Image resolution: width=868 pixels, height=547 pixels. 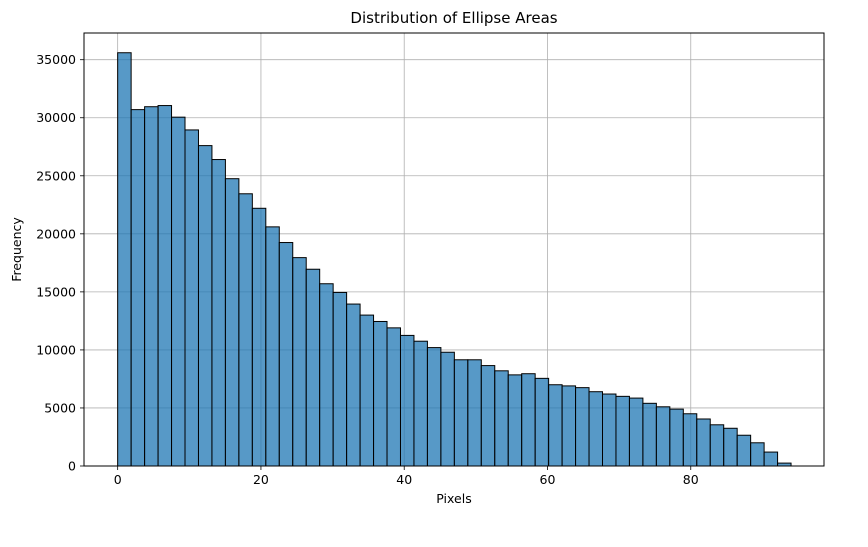 I want to click on x-tick-label: 40, so click(x=404, y=479).